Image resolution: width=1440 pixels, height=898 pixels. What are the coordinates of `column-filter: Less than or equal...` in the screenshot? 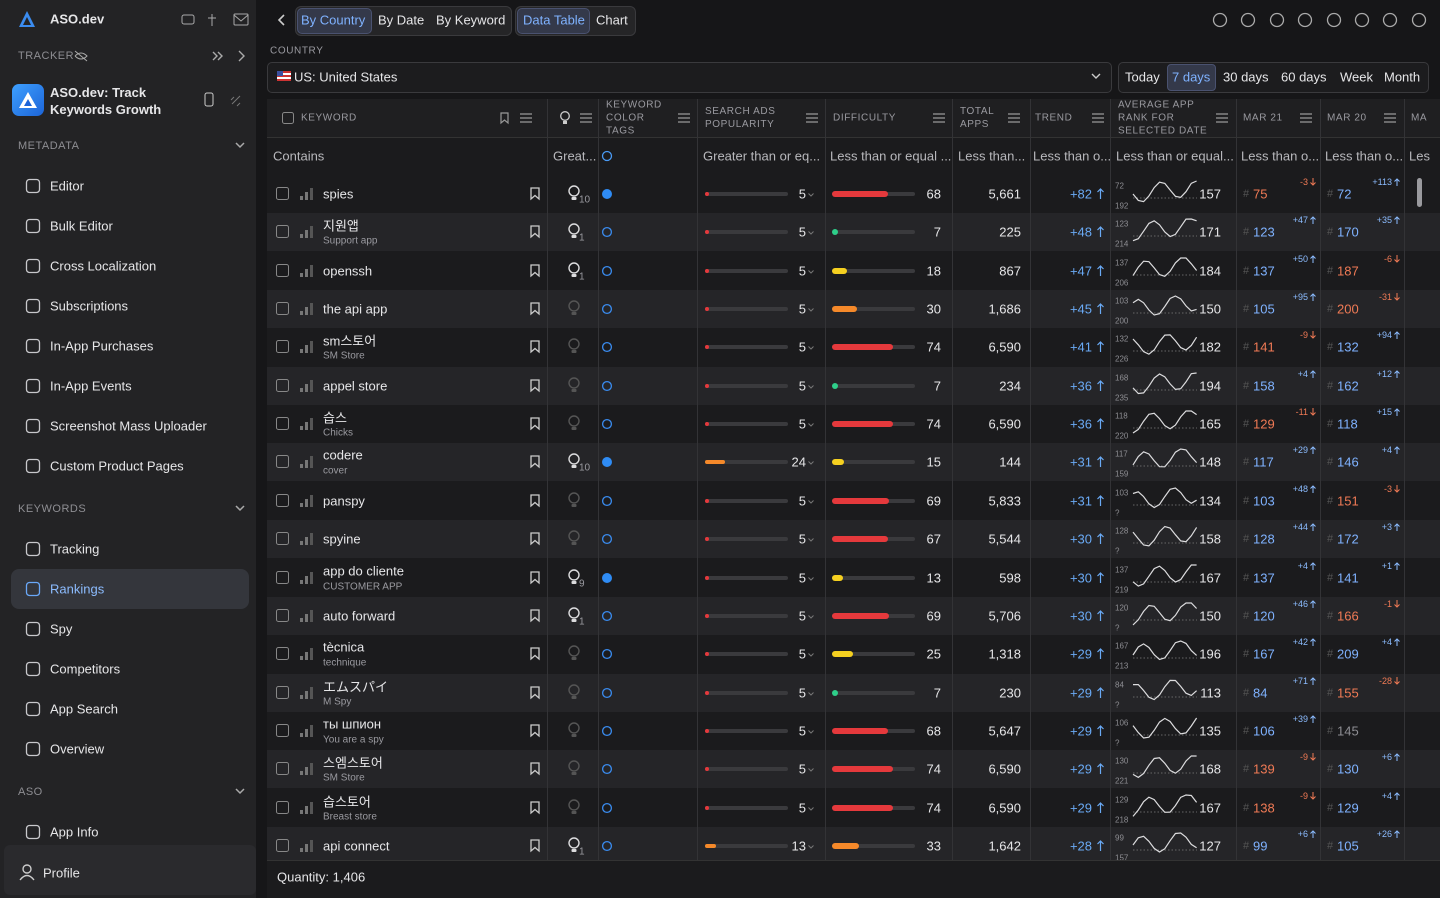 It's located at (1175, 156).